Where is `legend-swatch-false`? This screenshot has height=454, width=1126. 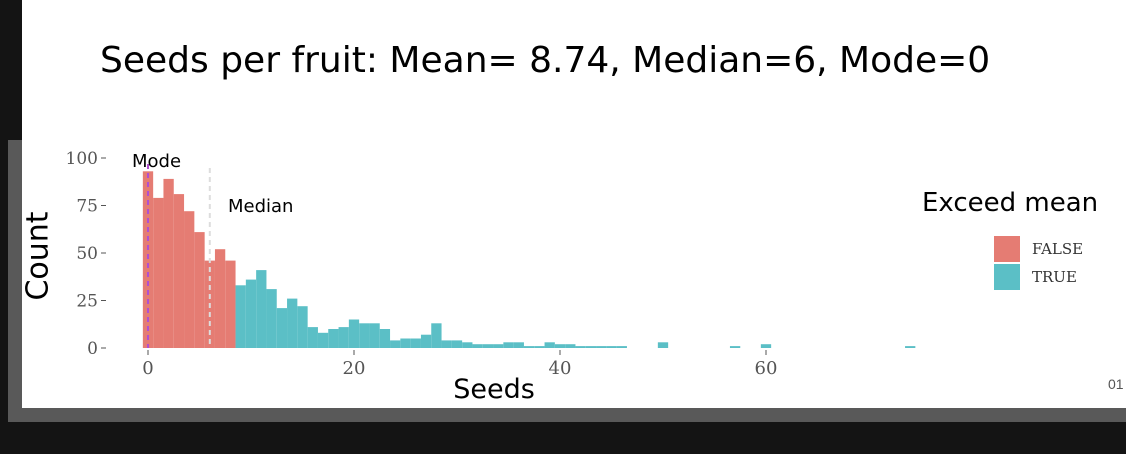
legend-swatch-false is located at coordinates (1007, 249).